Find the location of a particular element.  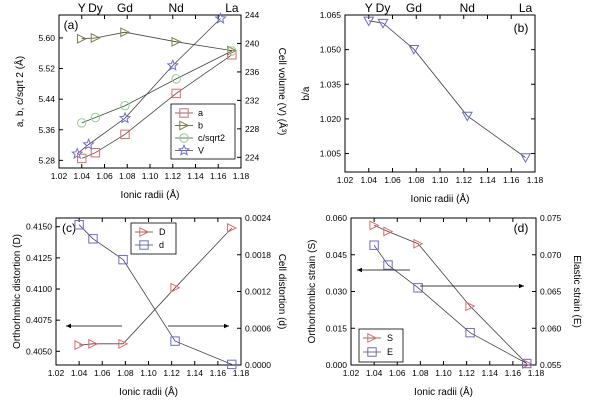

arrow-right-head is located at coordinates (226, 326).